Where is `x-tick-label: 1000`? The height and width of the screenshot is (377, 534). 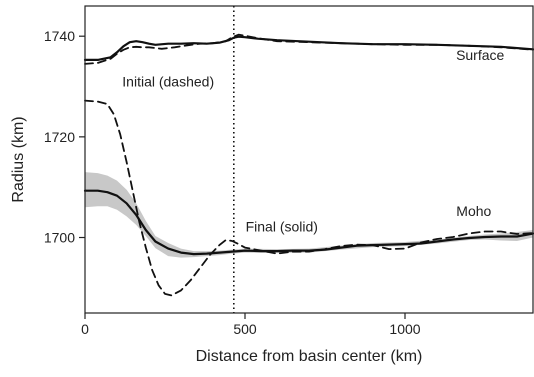
x-tick-label: 1000 is located at coordinates (404, 329).